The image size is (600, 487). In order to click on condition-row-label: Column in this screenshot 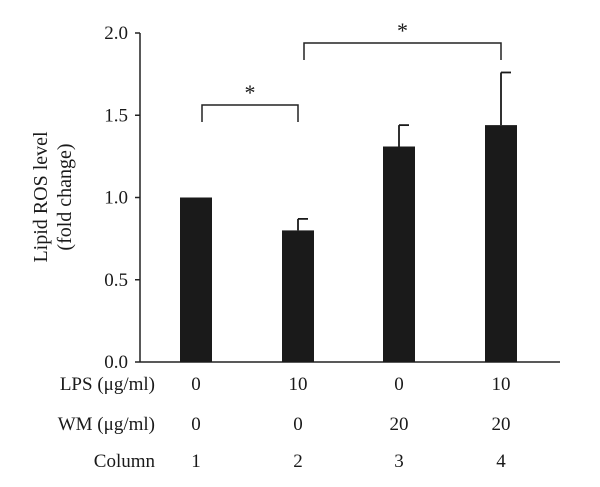, I will do `click(125, 461)`.